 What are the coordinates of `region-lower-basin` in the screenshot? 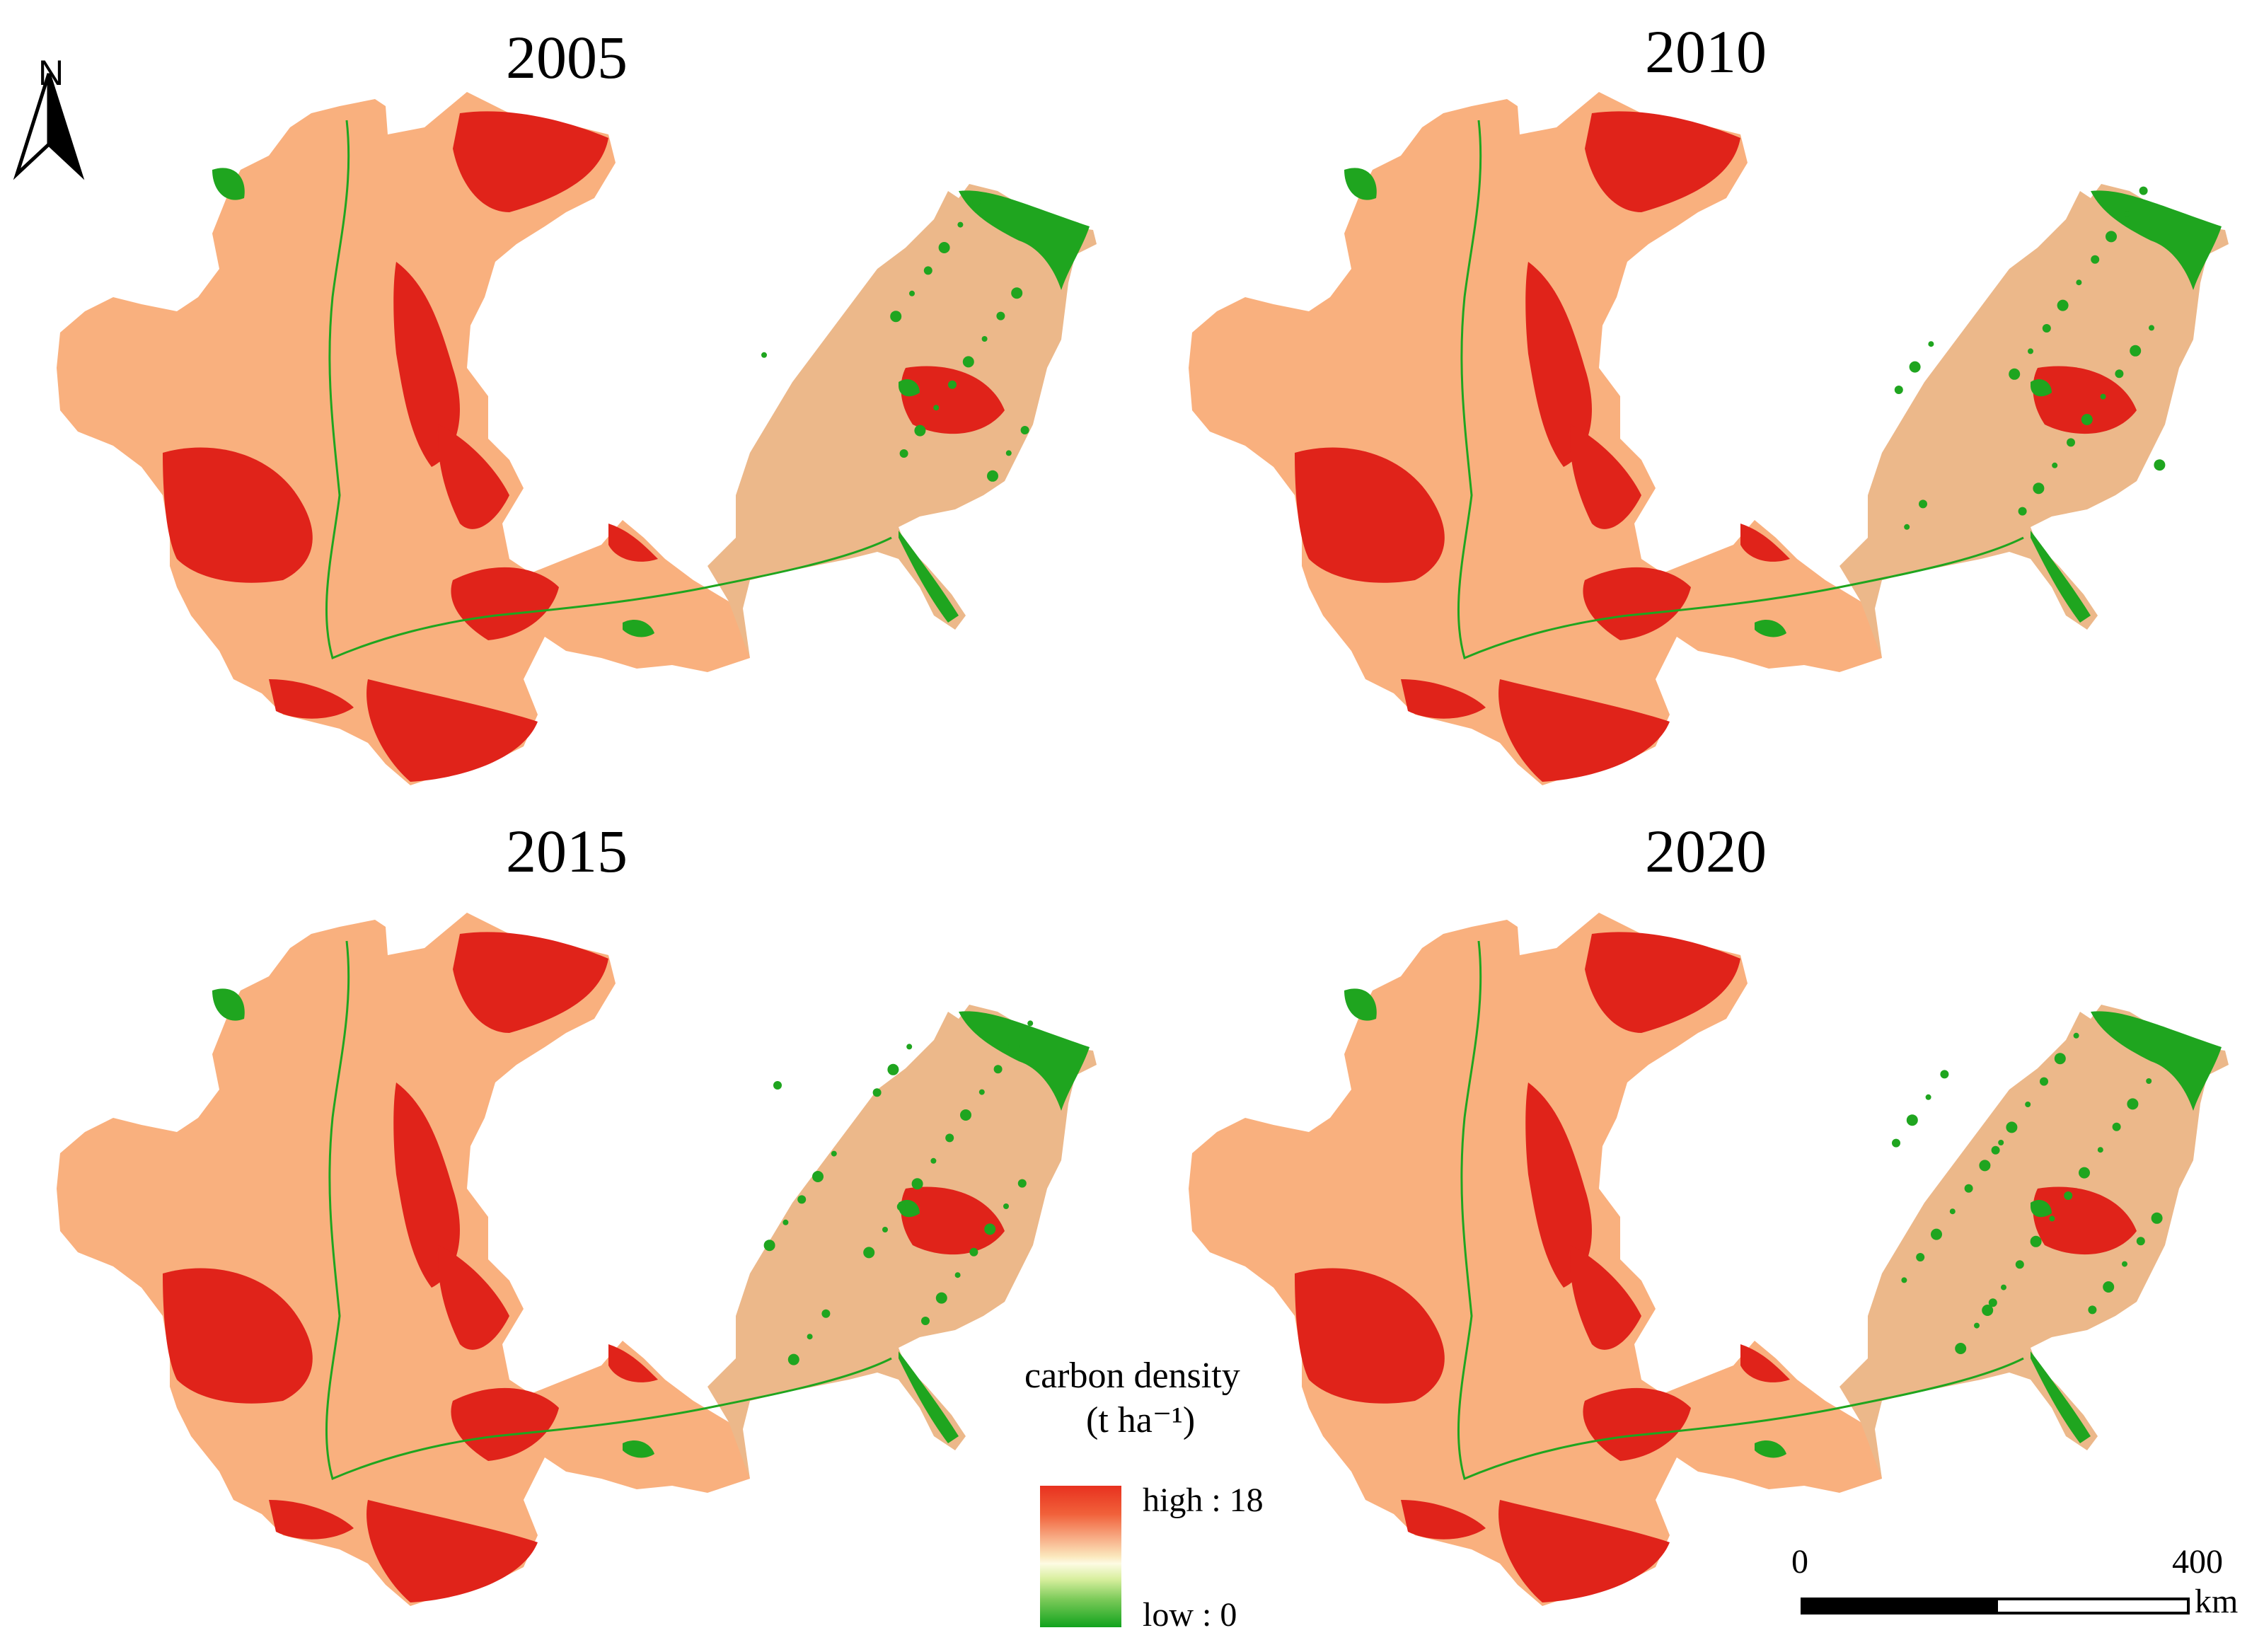 It's located at (902, 1242).